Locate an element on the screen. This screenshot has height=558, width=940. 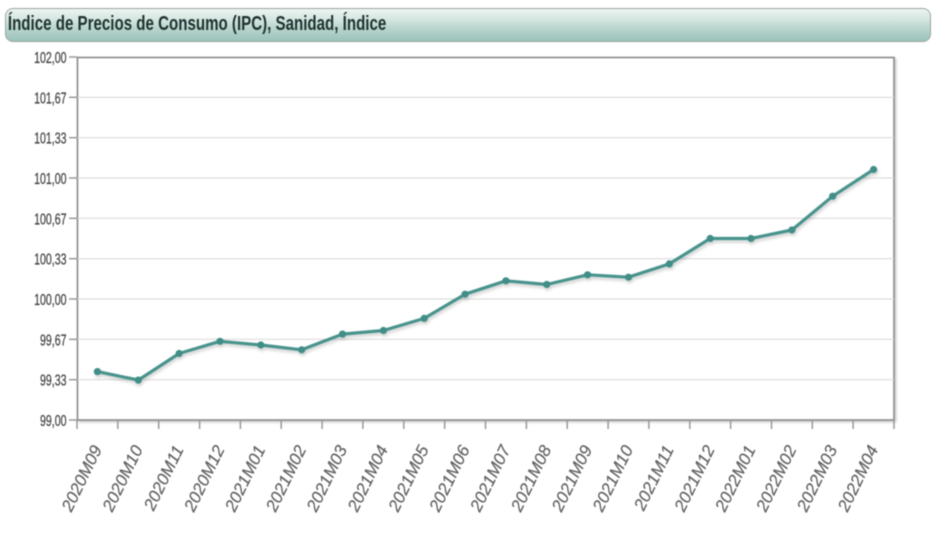
svg-text: 100,33 is located at coordinates (50, 260).